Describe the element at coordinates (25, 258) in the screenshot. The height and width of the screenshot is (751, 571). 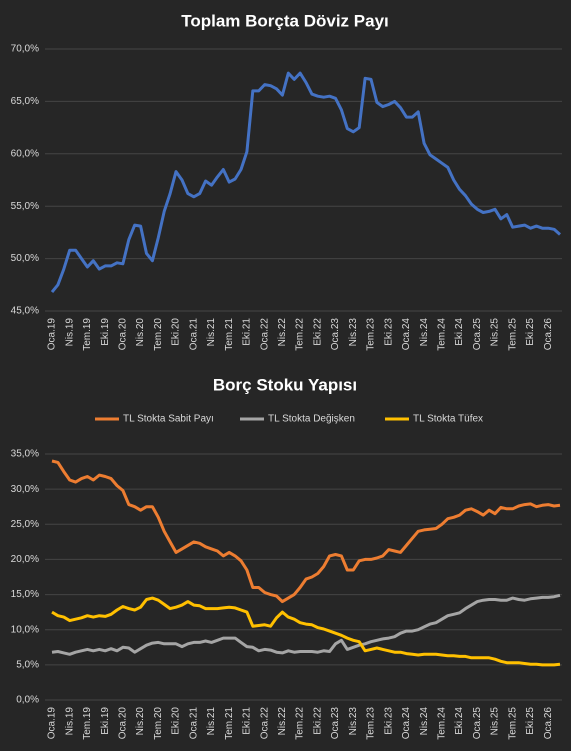
I see `y-tick-label: 50,0%` at that location.